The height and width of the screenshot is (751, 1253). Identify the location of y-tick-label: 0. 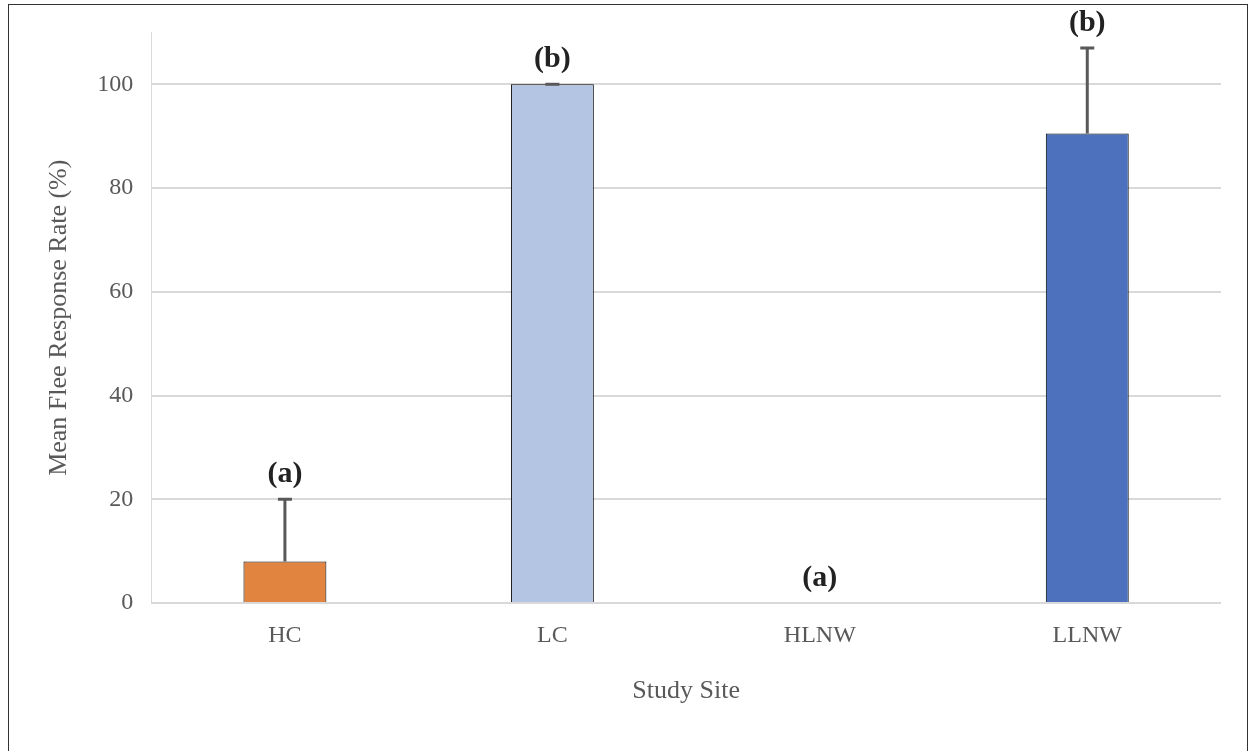
(127, 601).